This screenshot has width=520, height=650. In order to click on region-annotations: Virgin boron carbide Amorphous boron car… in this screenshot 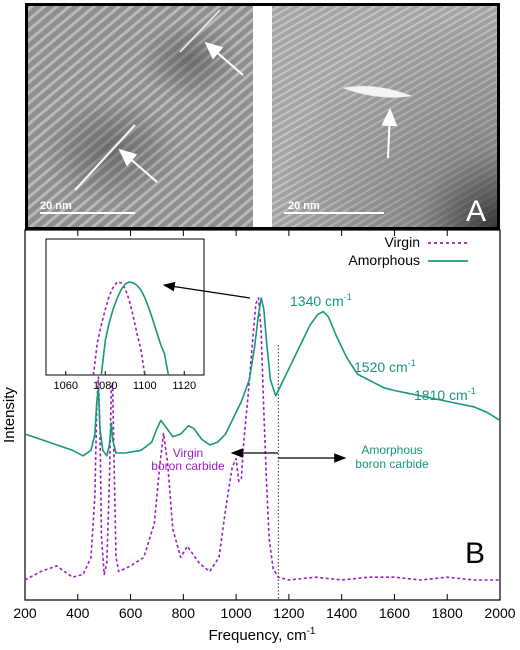, I will do `click(290, 458)`.